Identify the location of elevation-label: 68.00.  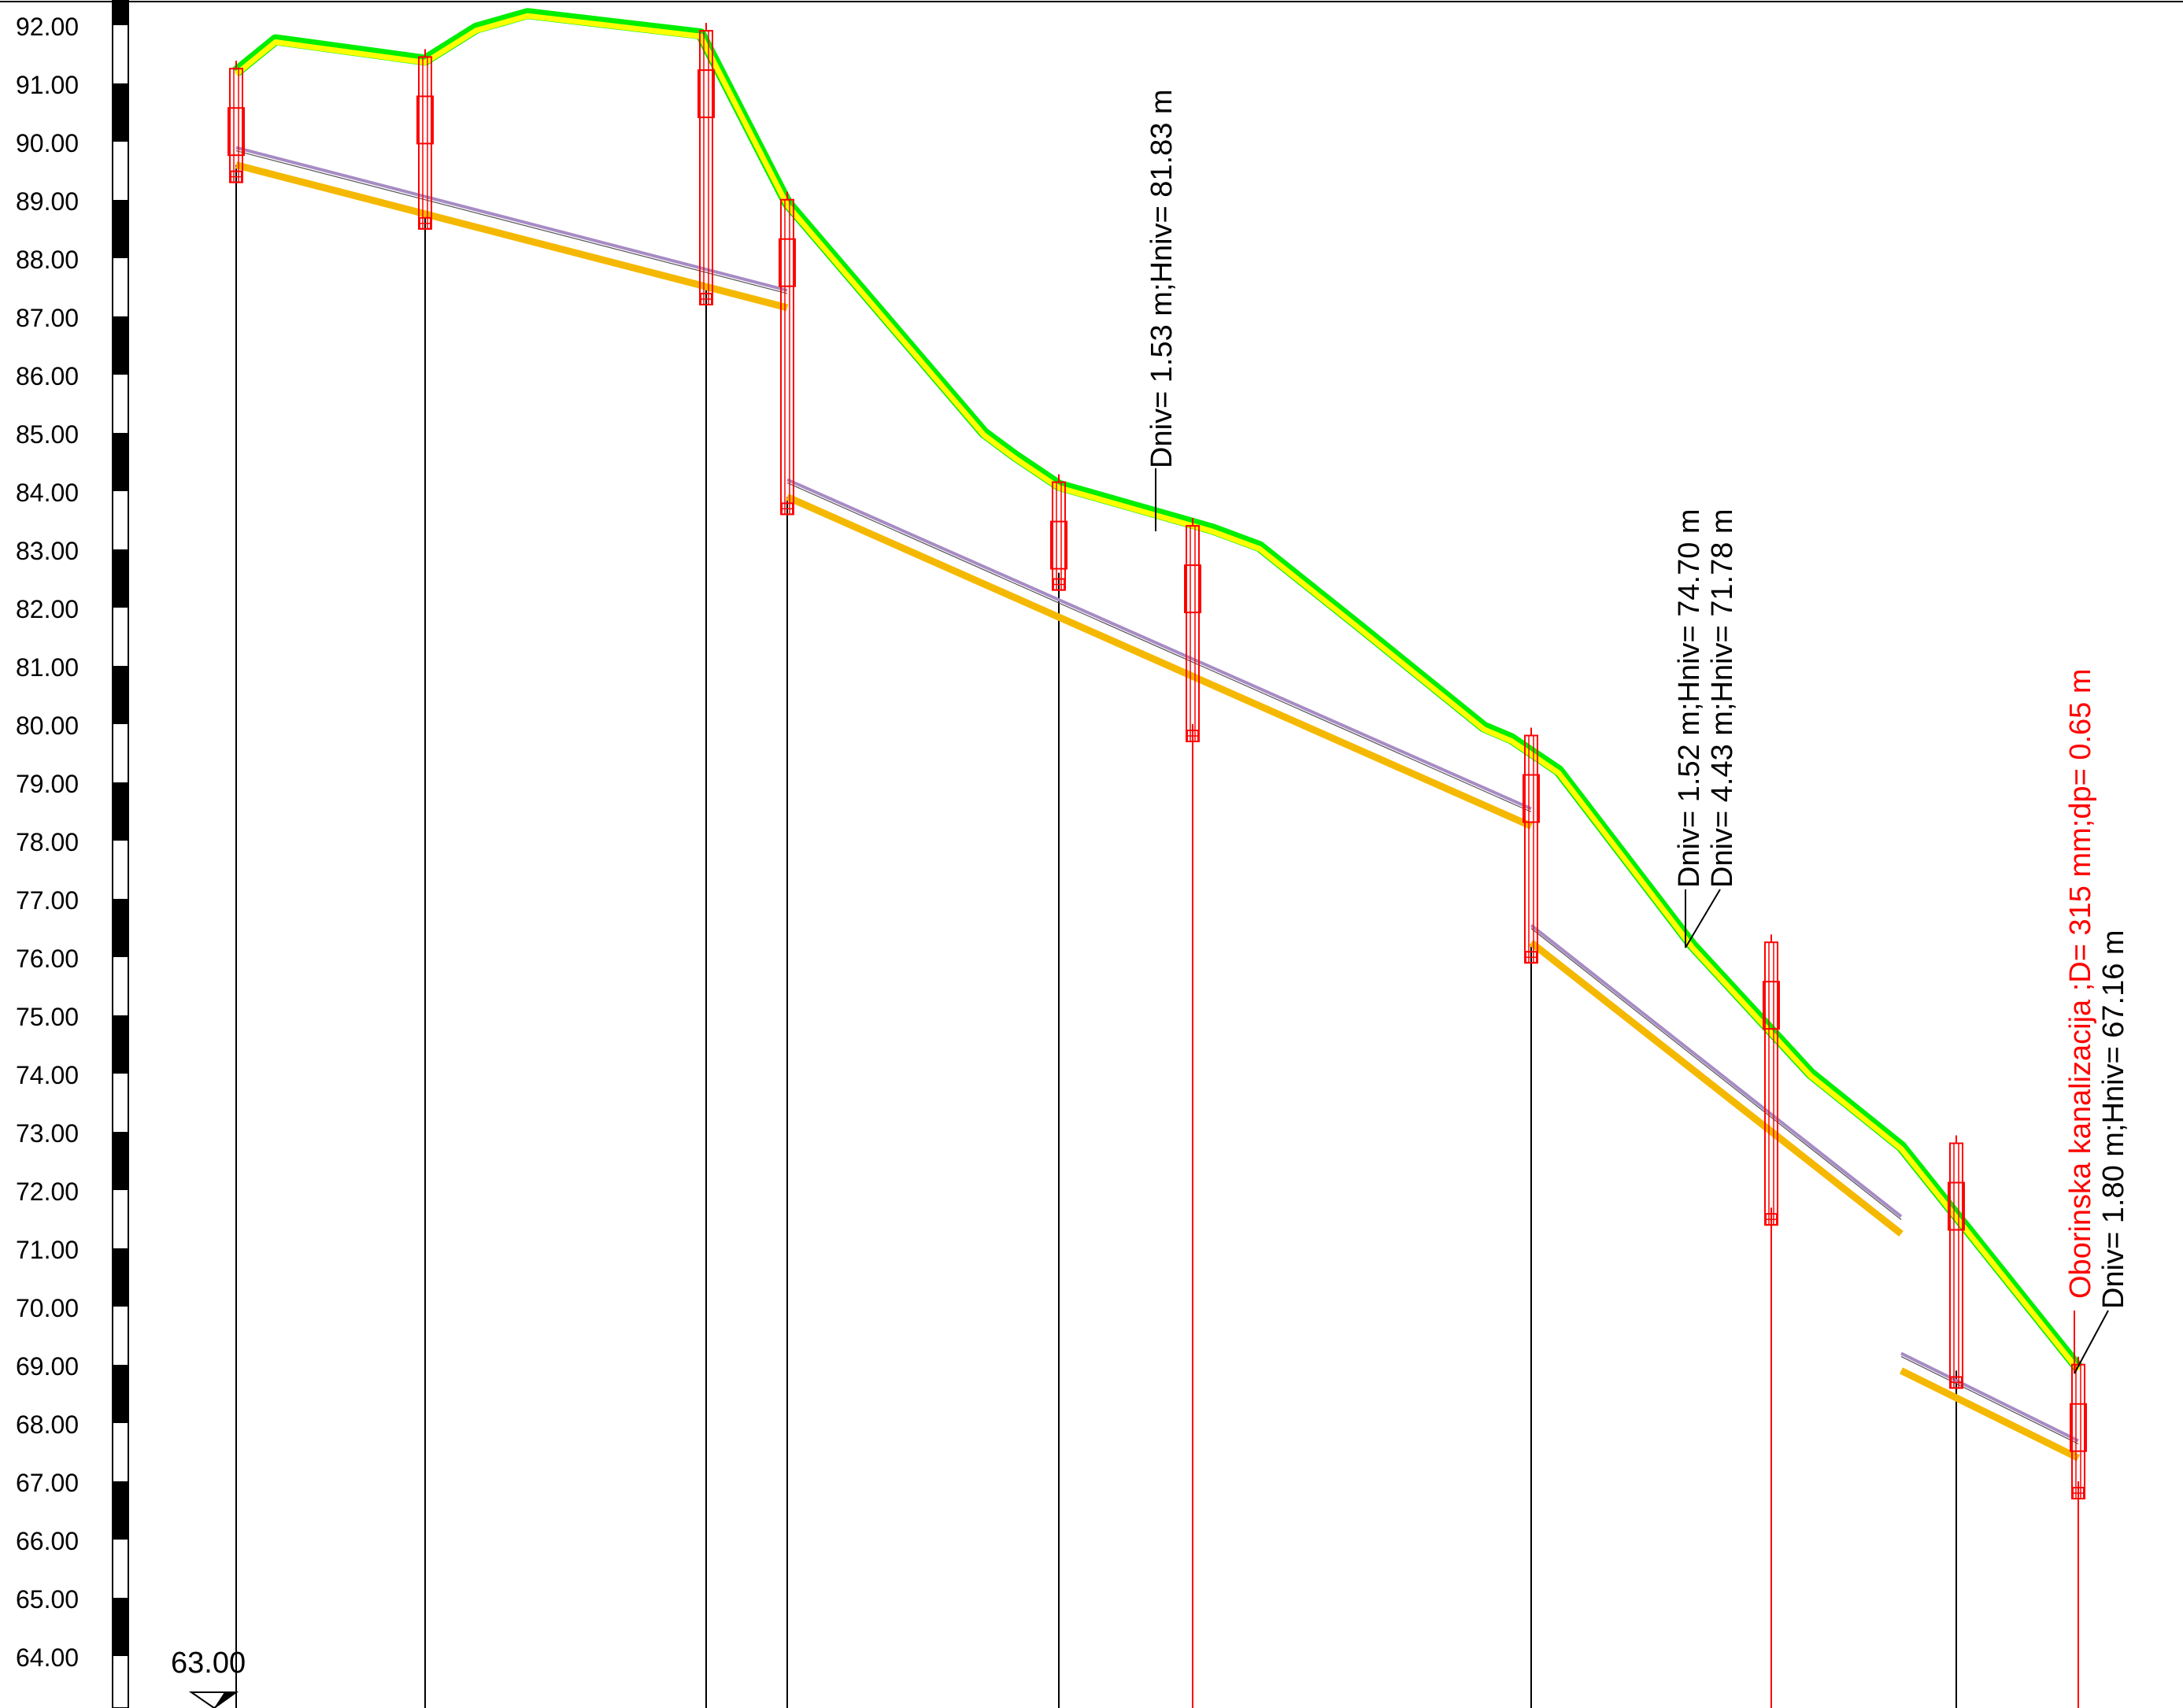
(47, 1424).